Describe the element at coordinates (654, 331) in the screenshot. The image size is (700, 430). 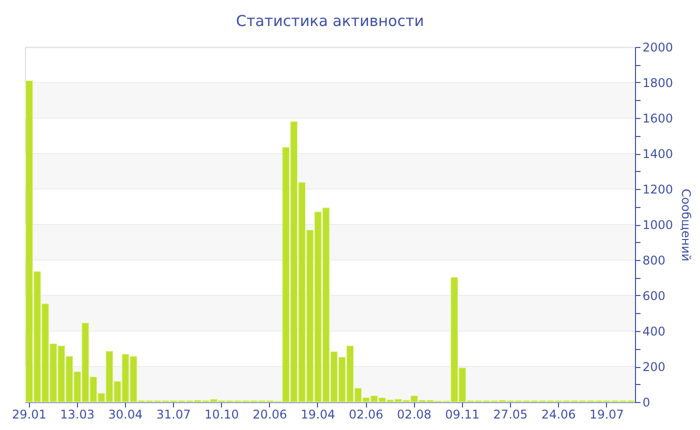
I see `y-tick-label: 400` at that location.